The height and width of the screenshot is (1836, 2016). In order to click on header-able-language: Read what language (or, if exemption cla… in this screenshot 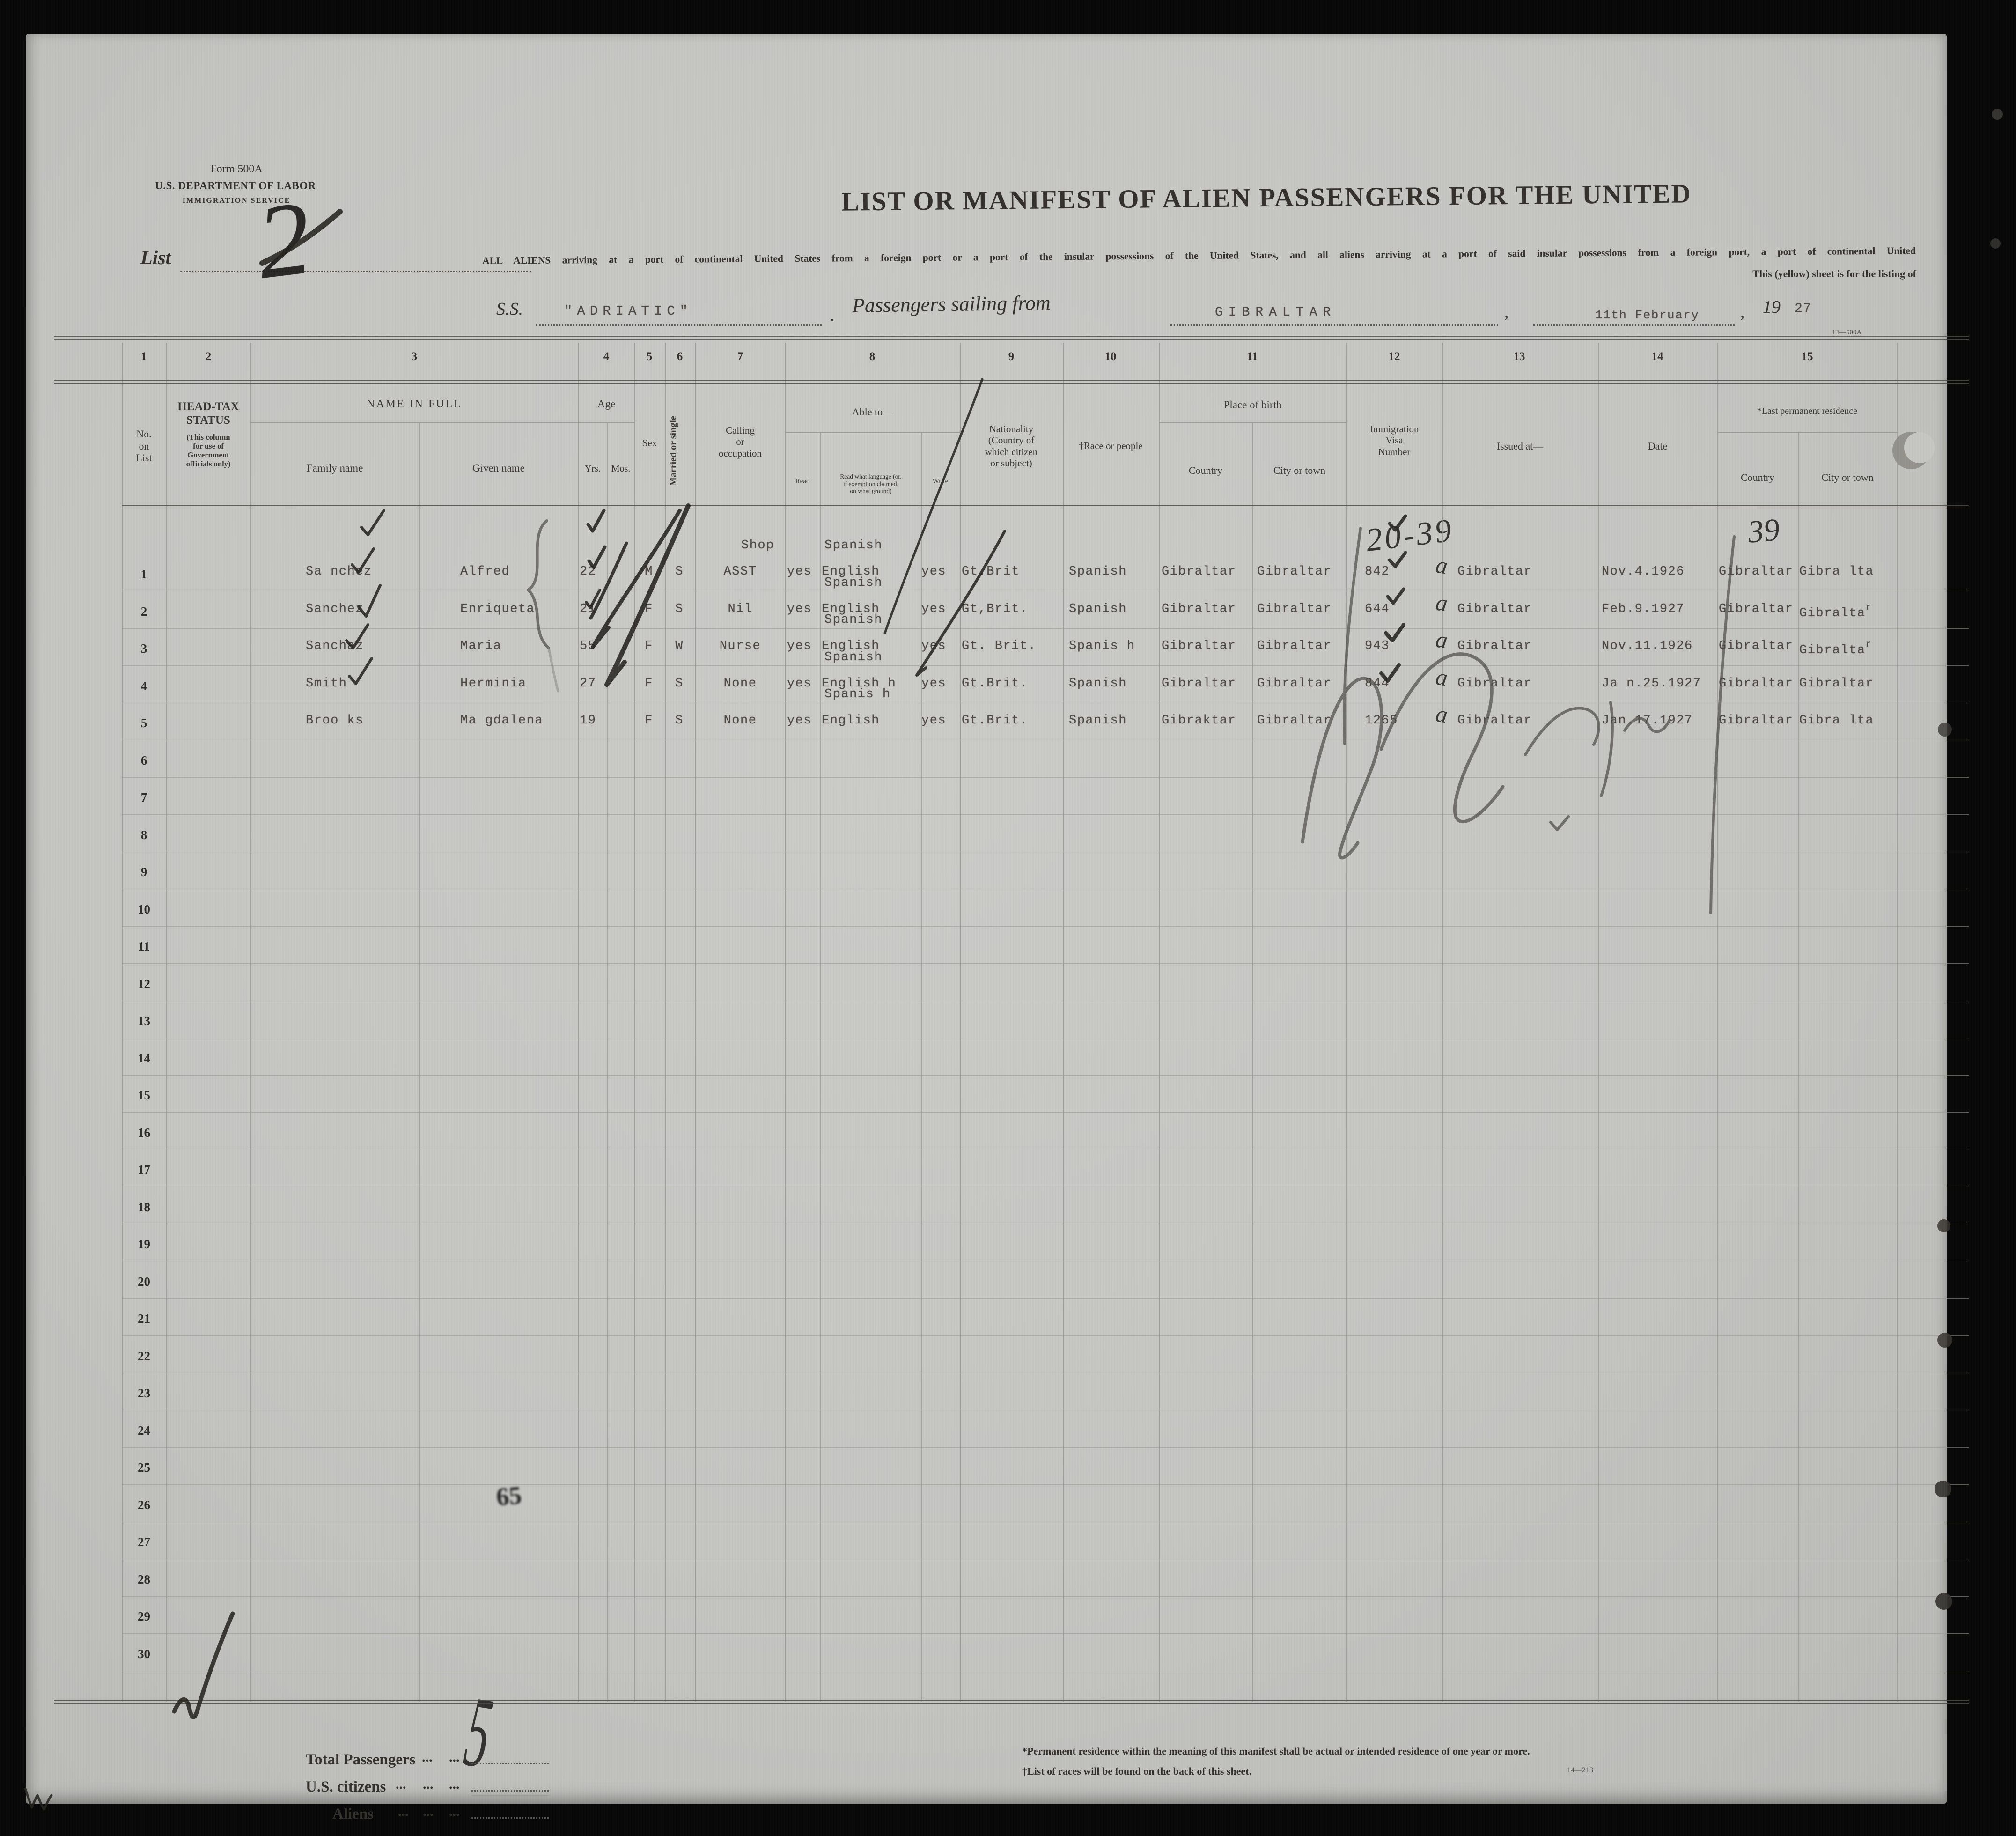, I will do `click(871, 484)`.